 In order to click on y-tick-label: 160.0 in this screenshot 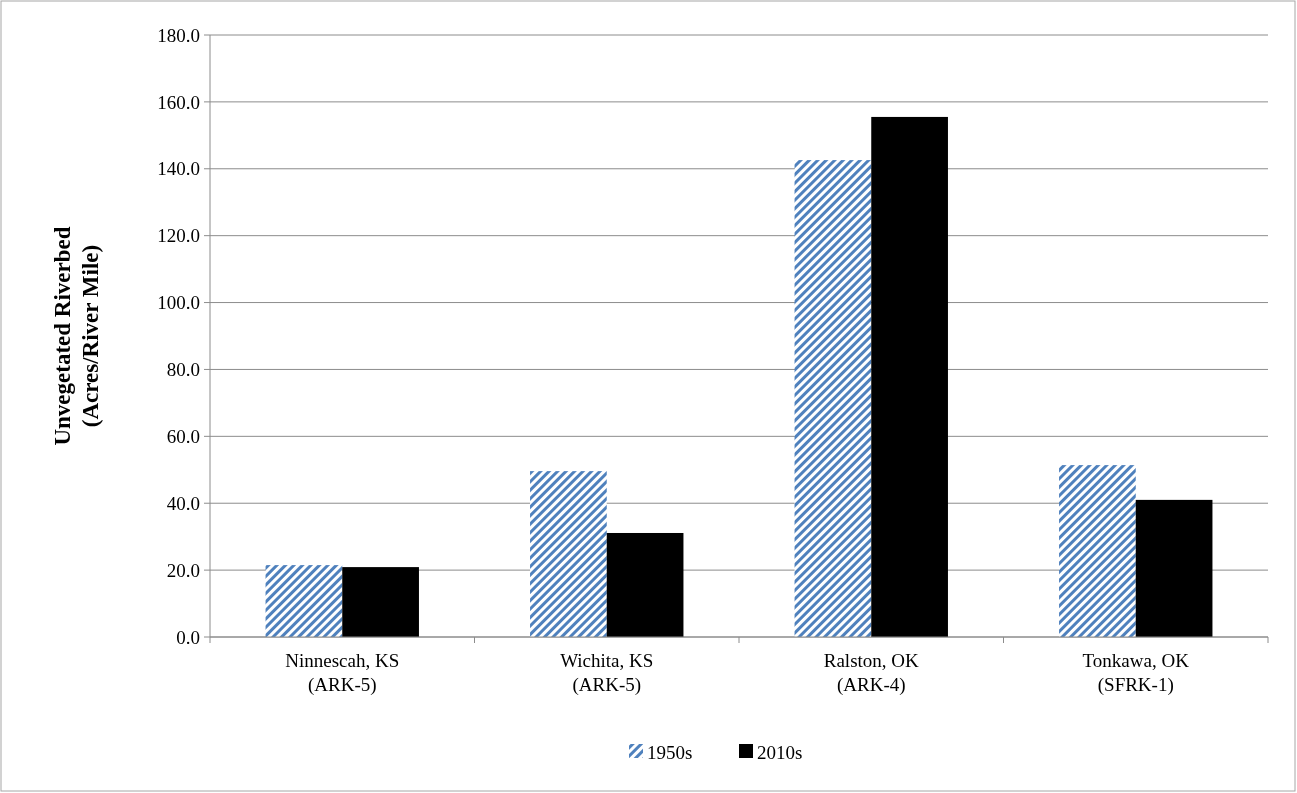, I will do `click(178, 102)`.